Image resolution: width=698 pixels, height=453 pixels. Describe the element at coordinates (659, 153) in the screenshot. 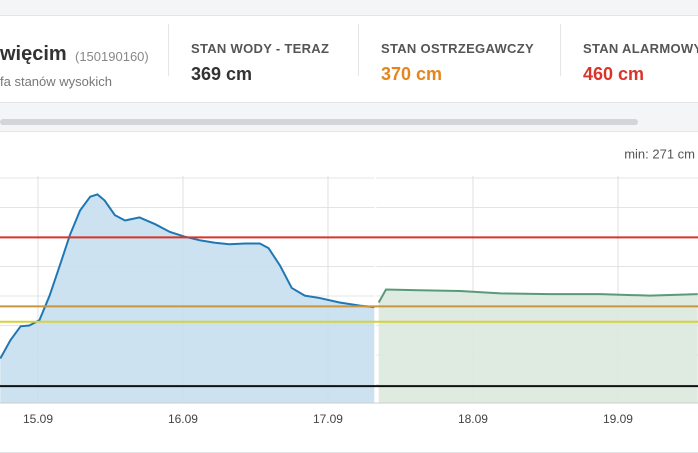

I see `min-annotation: min: 271 cm` at that location.